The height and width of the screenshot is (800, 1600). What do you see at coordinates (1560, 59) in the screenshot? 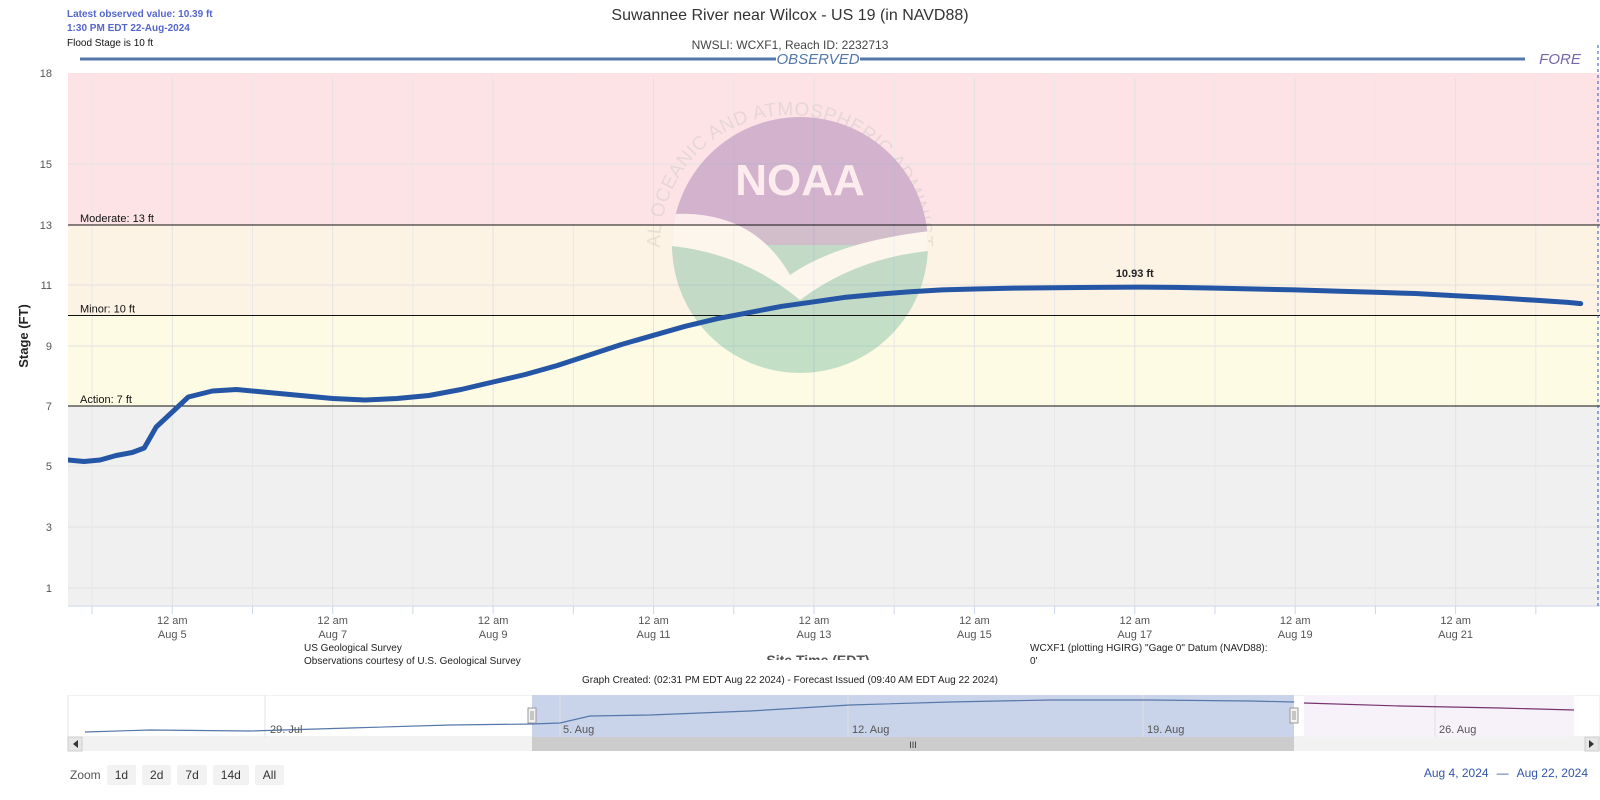
I see `forecast-label: FORE` at bounding box center [1560, 59].